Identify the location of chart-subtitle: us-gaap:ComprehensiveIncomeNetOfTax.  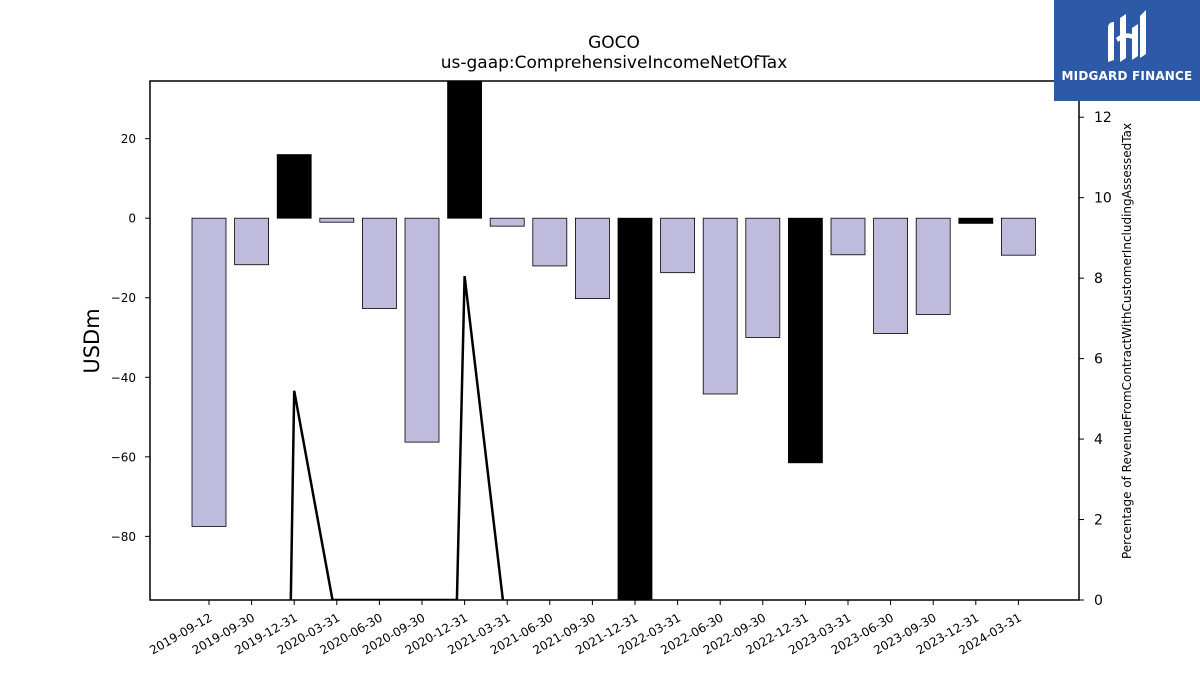
(614, 63).